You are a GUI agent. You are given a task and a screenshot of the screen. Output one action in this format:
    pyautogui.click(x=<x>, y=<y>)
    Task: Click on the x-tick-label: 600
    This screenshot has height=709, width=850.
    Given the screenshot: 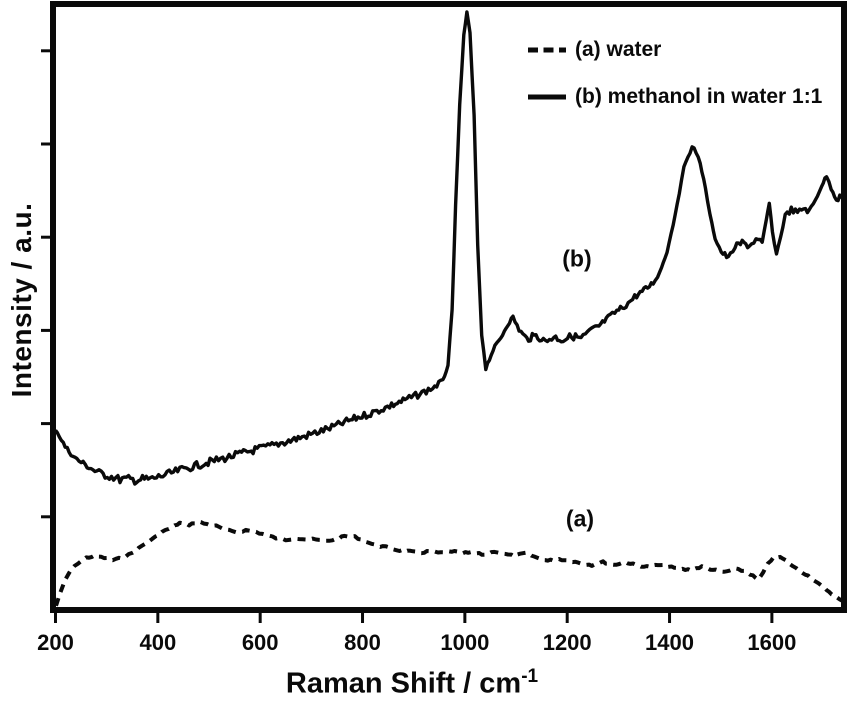 What is the action you would take?
    pyautogui.click(x=260, y=642)
    